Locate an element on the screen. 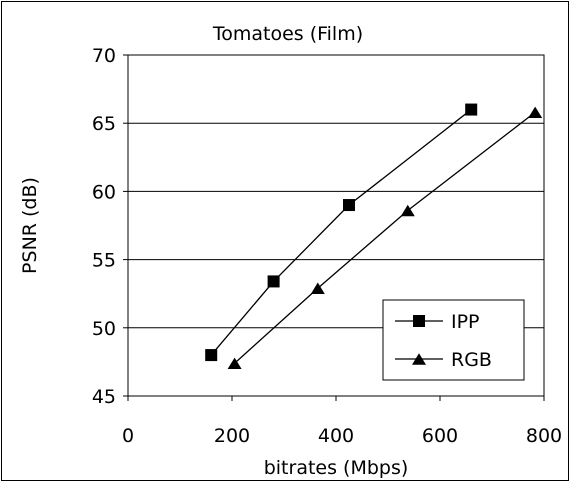 The width and height of the screenshot is (572, 484). legend-box is located at coordinates (453, 340).